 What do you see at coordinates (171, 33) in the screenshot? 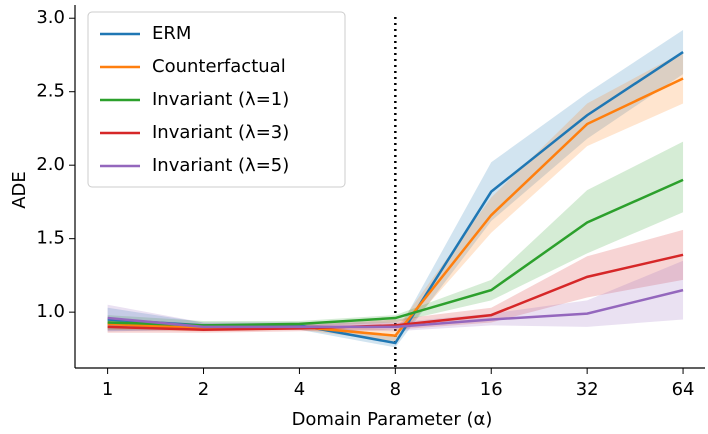
I see `legend-label: ERM` at bounding box center [171, 33].